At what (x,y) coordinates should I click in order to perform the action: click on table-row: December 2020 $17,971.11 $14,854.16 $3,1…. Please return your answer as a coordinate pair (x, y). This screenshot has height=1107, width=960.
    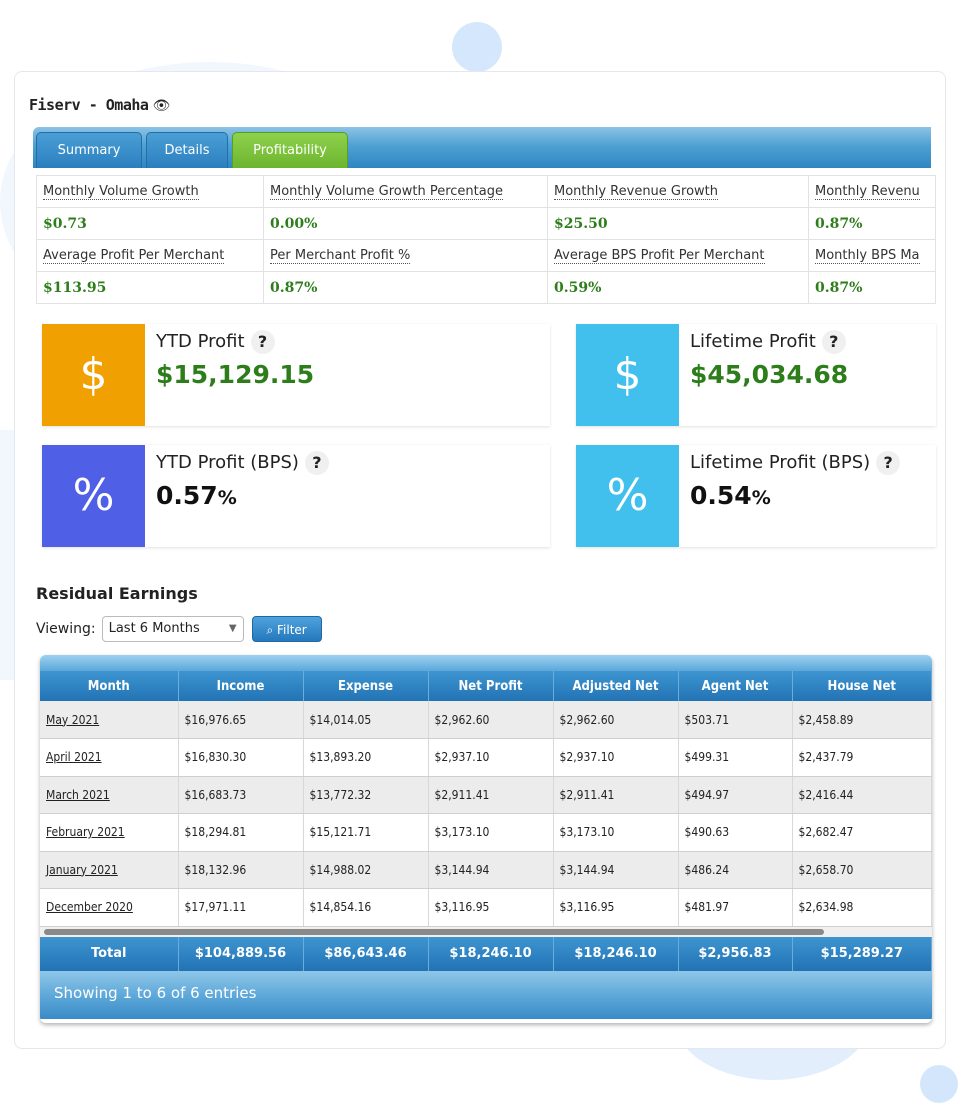
    Looking at the image, I should click on (486, 907).